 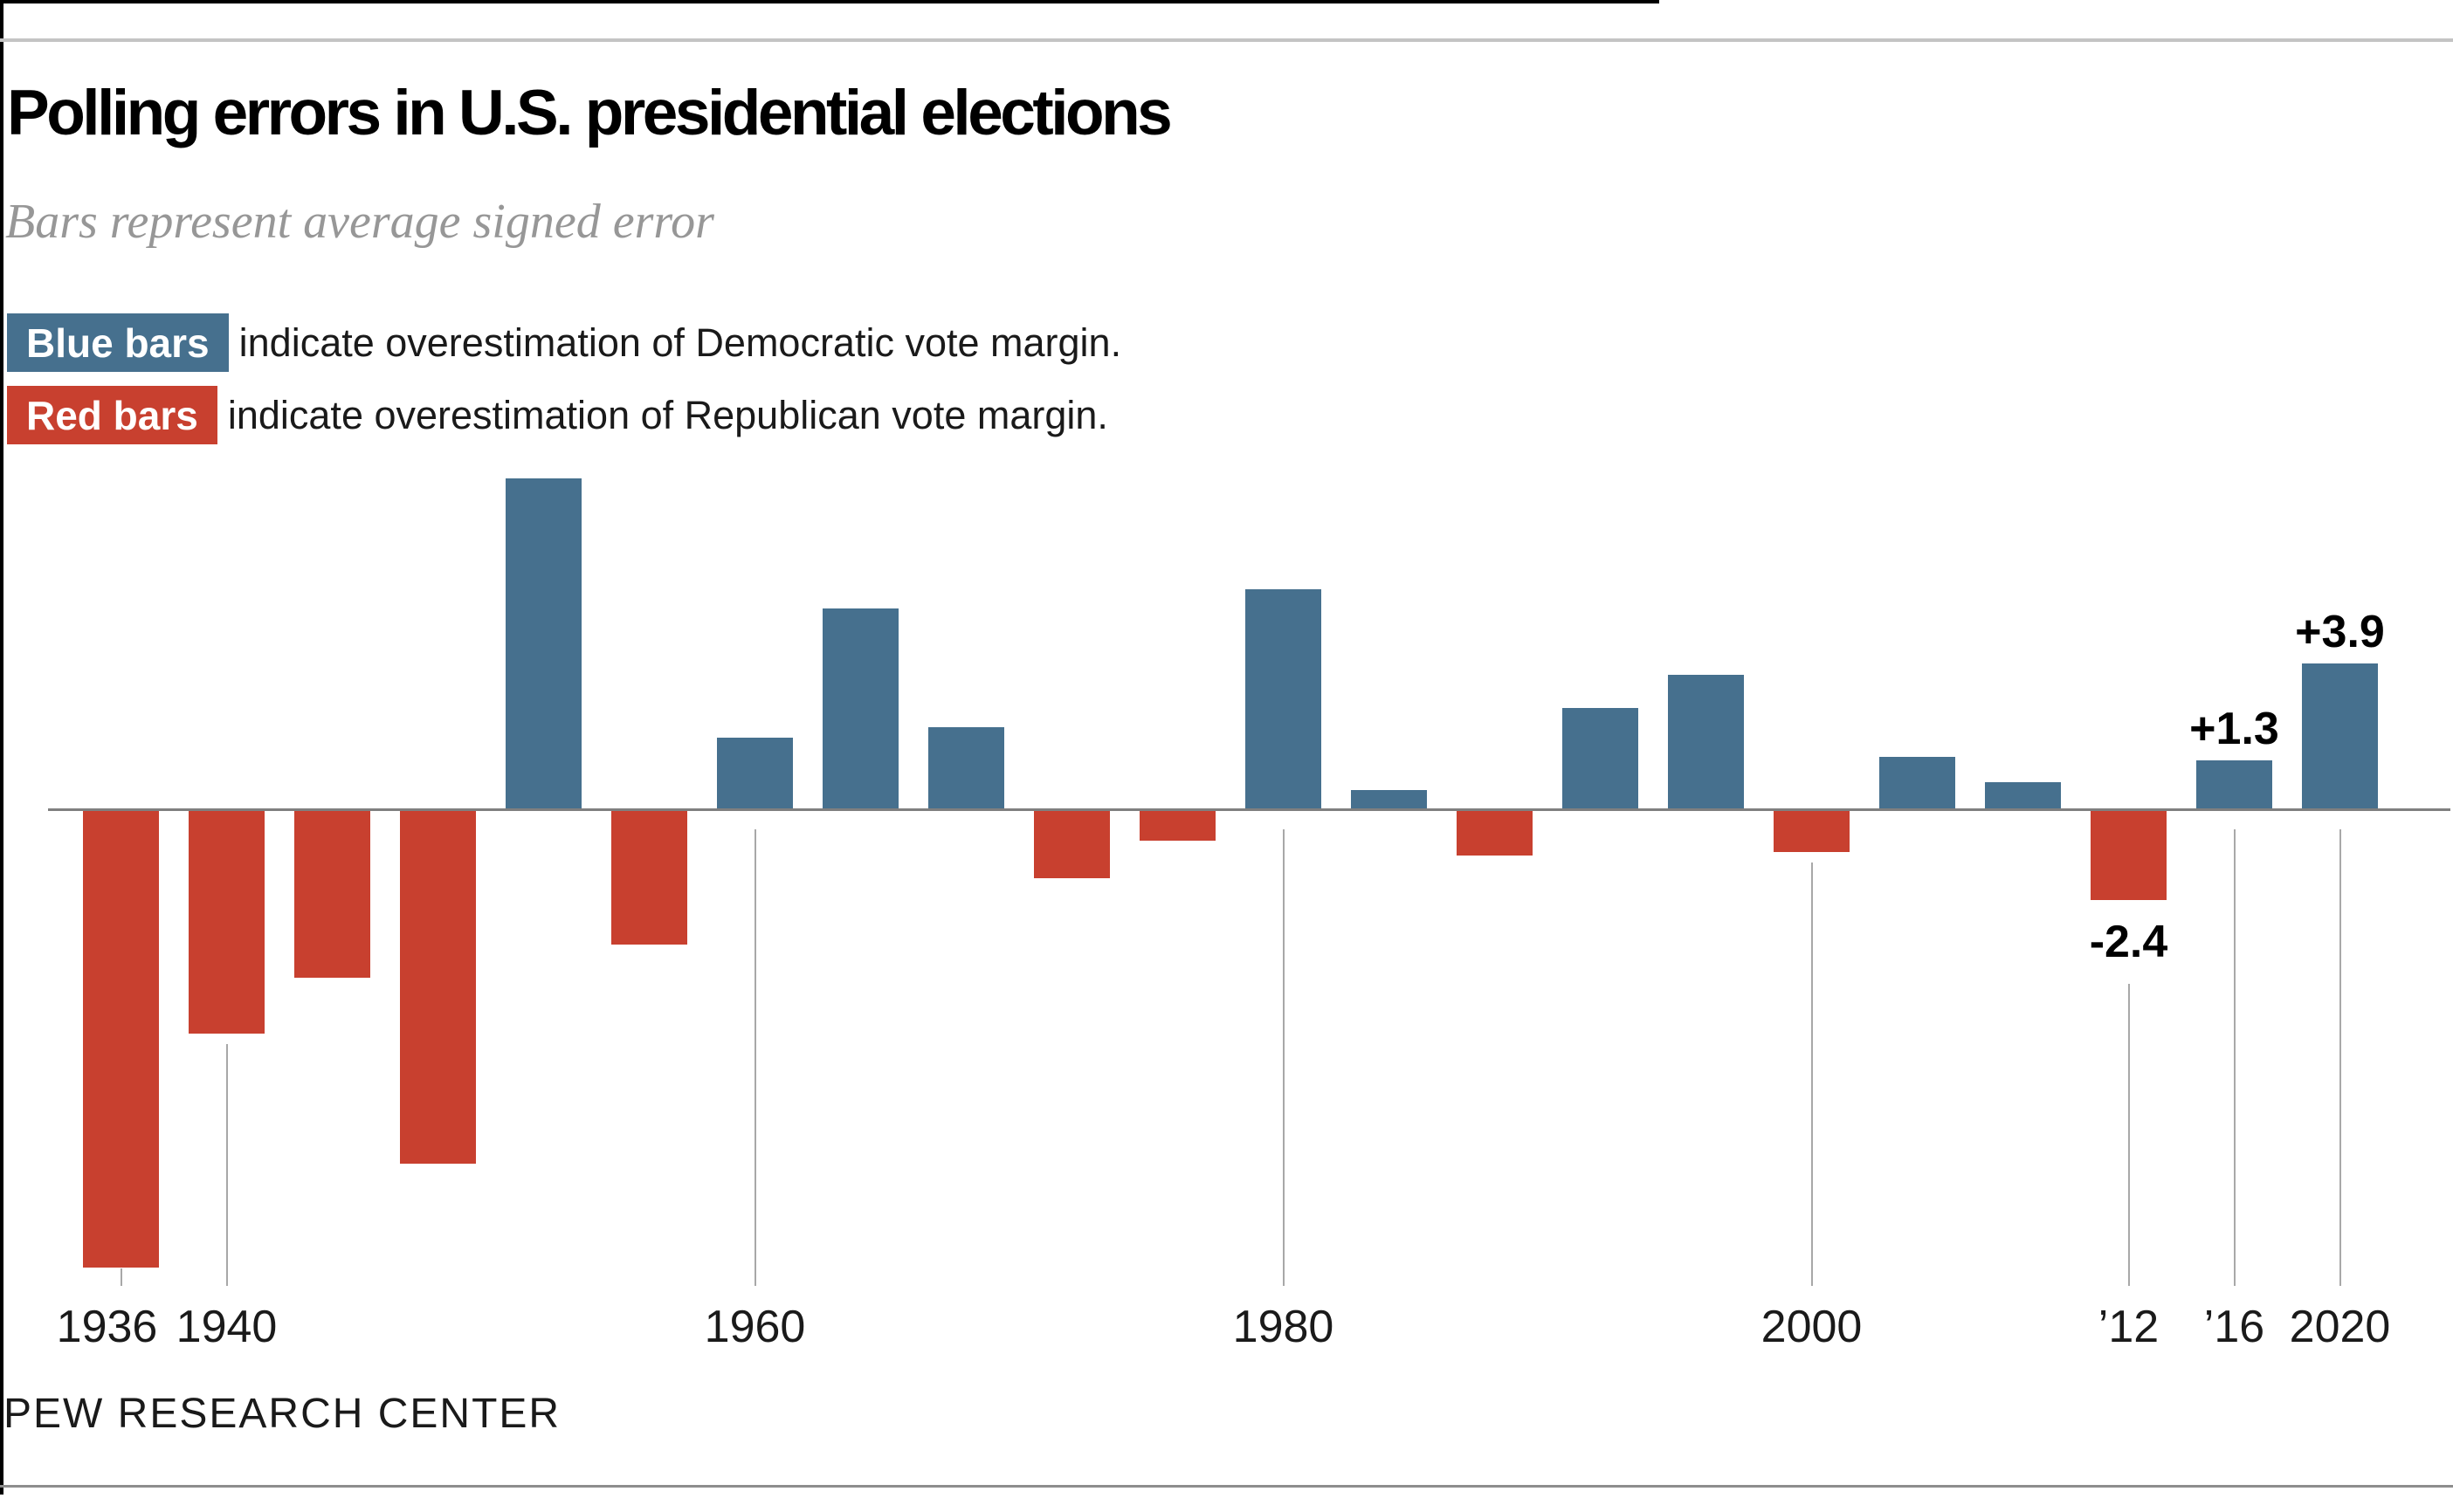 What do you see at coordinates (1249, 810) in the screenshot?
I see `x-axis-baseline` at bounding box center [1249, 810].